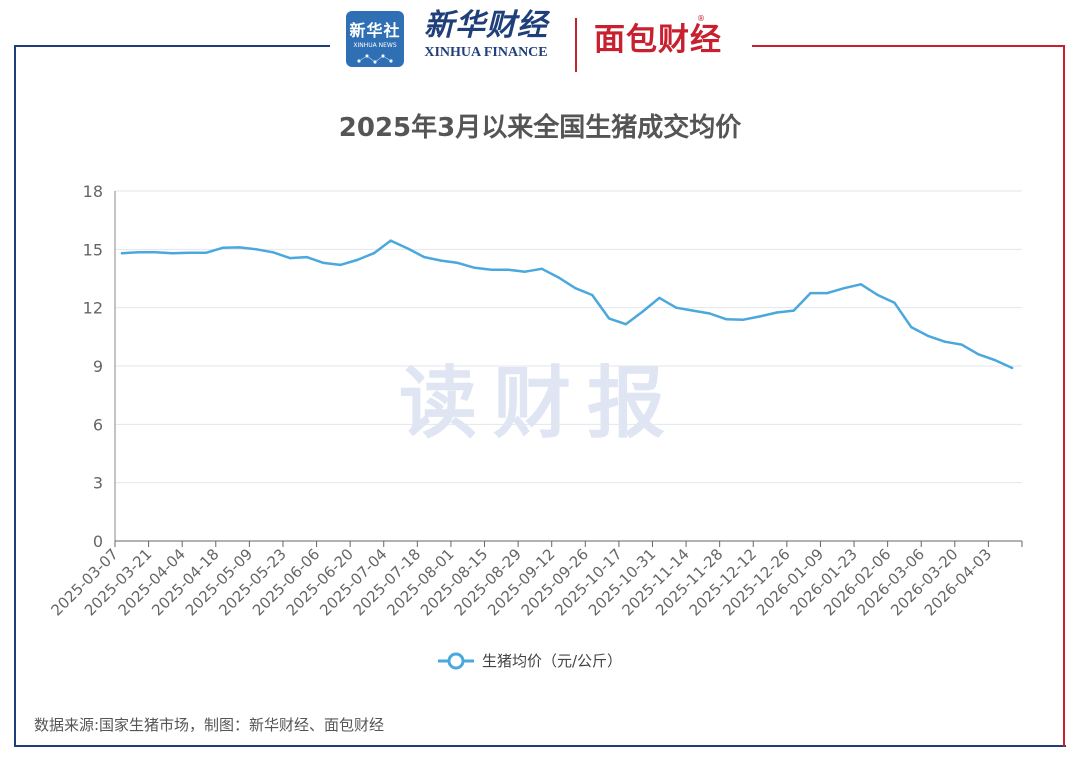 The width and height of the screenshot is (1080, 764). I want to click on series-layer, so click(567, 304).